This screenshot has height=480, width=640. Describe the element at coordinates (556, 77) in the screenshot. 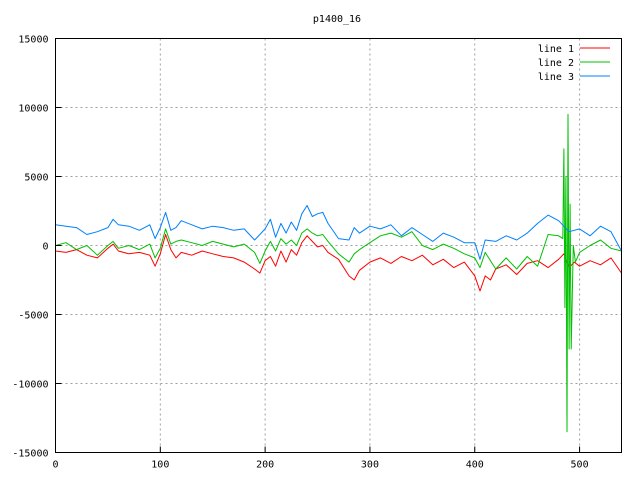

I see `legend-label-3: line 3` at that location.